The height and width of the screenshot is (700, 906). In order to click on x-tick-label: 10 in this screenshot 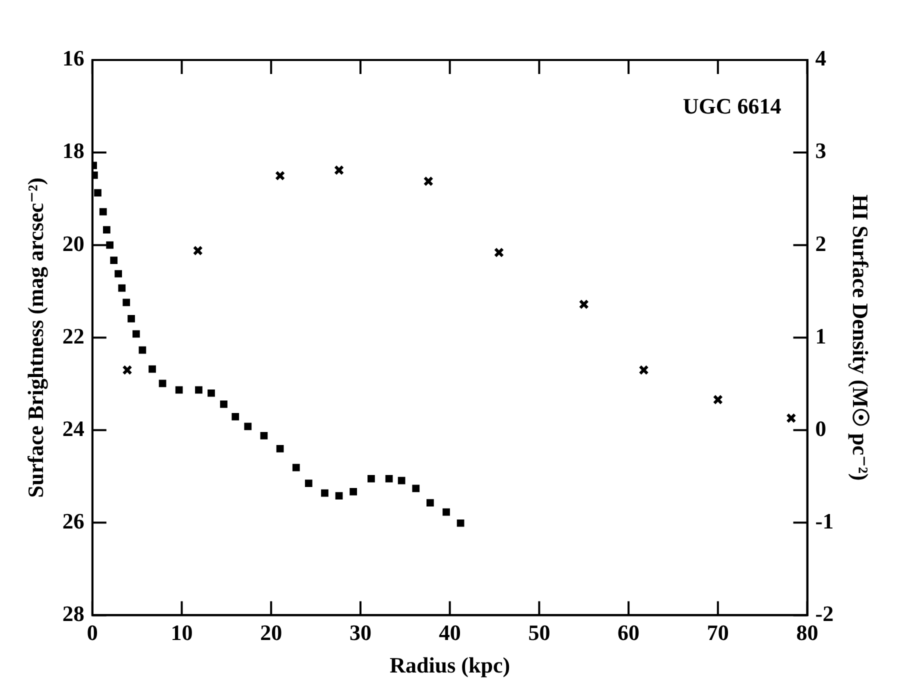, I will do `click(181, 633)`.